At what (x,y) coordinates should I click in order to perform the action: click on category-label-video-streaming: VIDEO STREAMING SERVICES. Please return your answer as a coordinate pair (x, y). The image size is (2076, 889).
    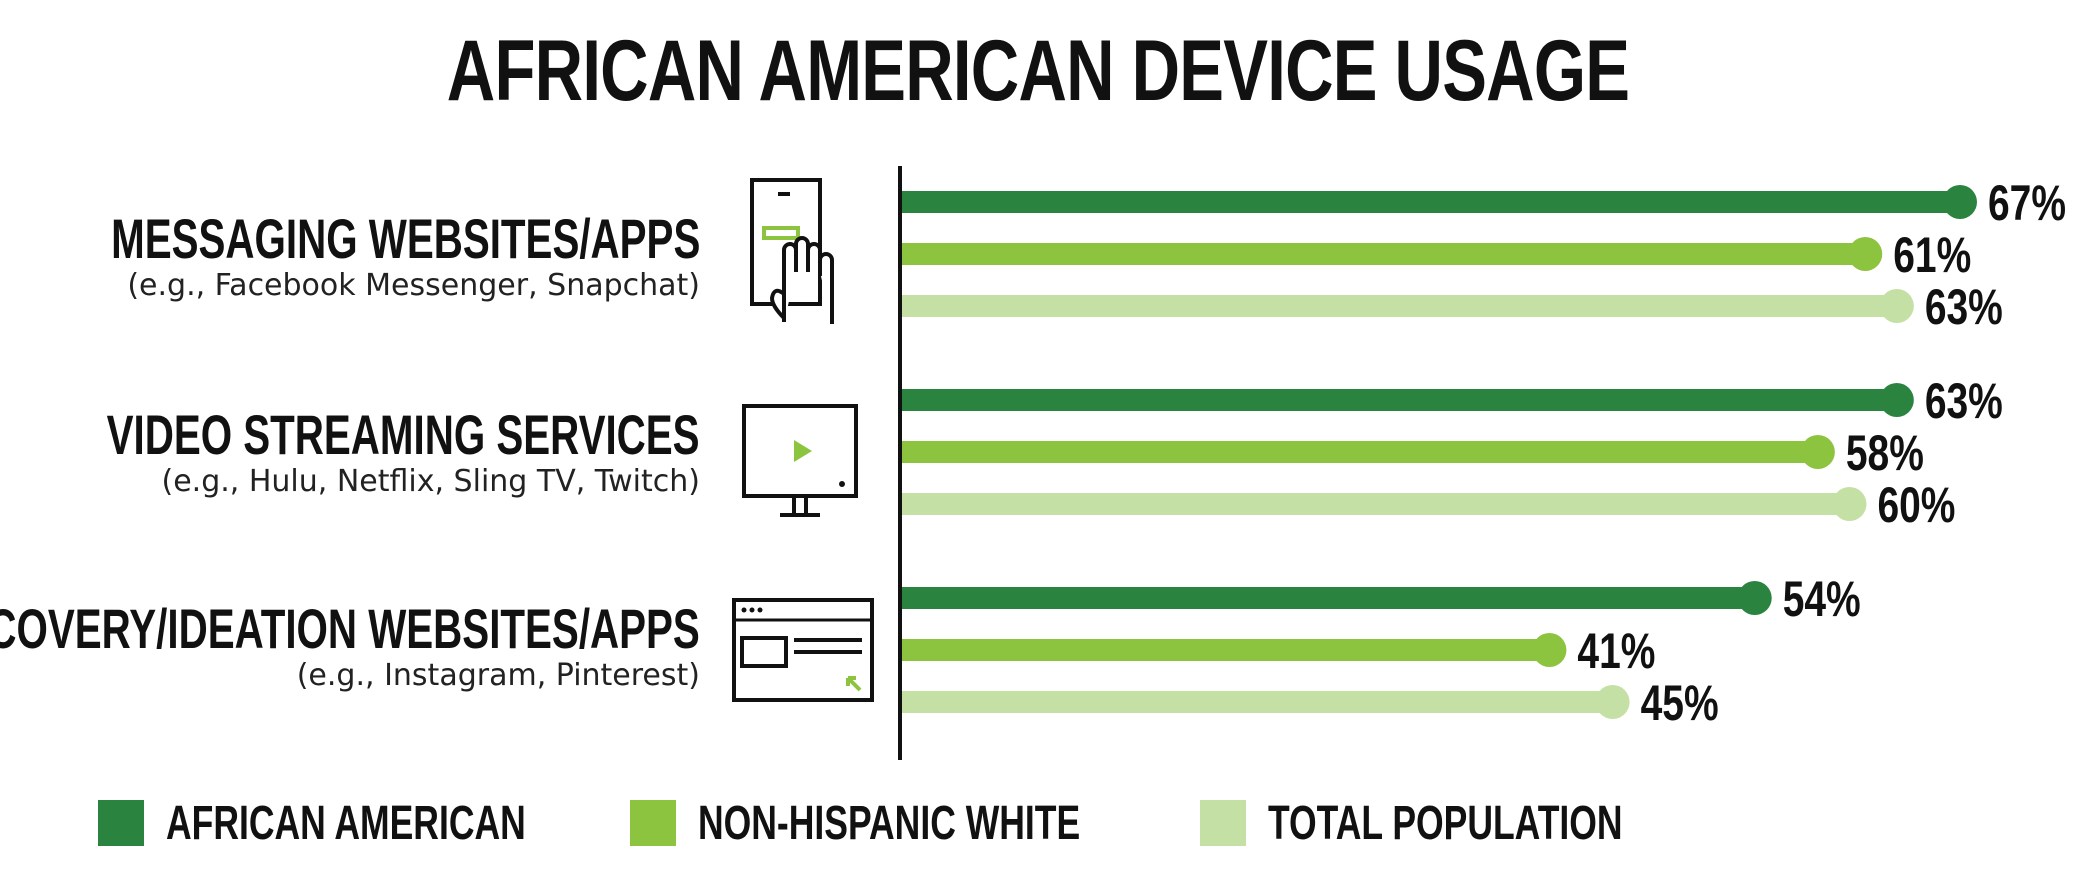
    Looking at the image, I should click on (403, 434).